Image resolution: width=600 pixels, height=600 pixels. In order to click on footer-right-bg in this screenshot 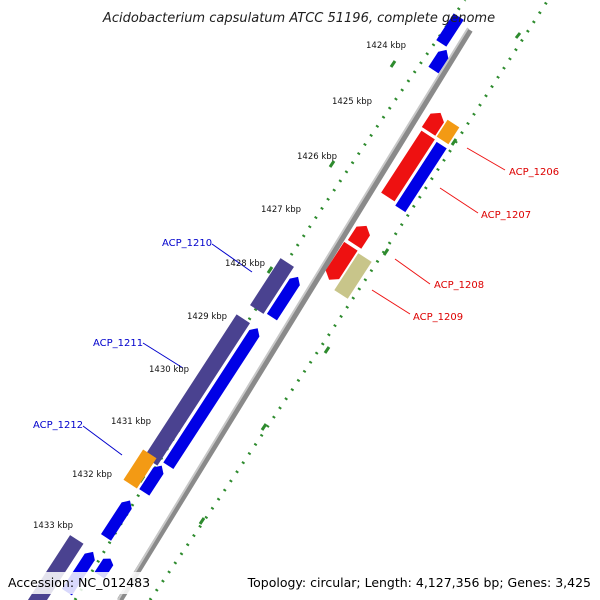, I will do `click(429, 583)`.